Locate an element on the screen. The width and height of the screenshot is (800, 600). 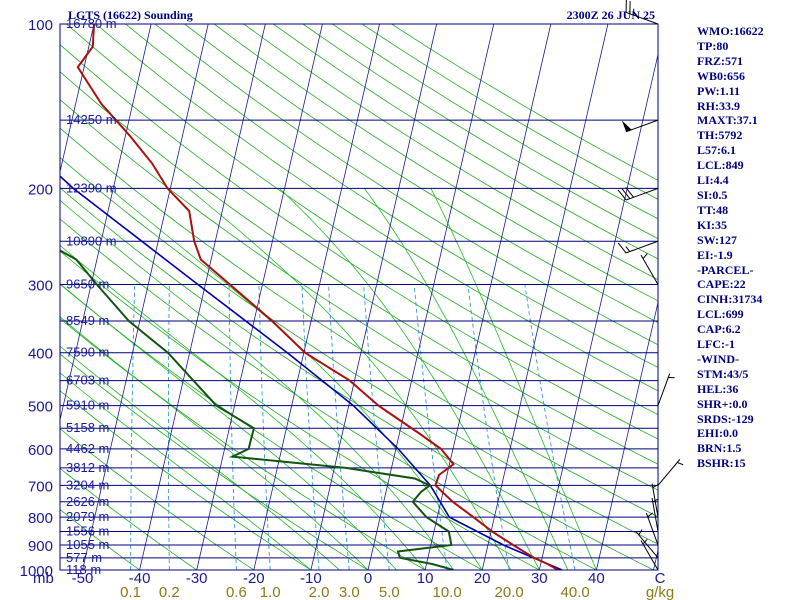
height-label: 1055 m is located at coordinates (87, 544).